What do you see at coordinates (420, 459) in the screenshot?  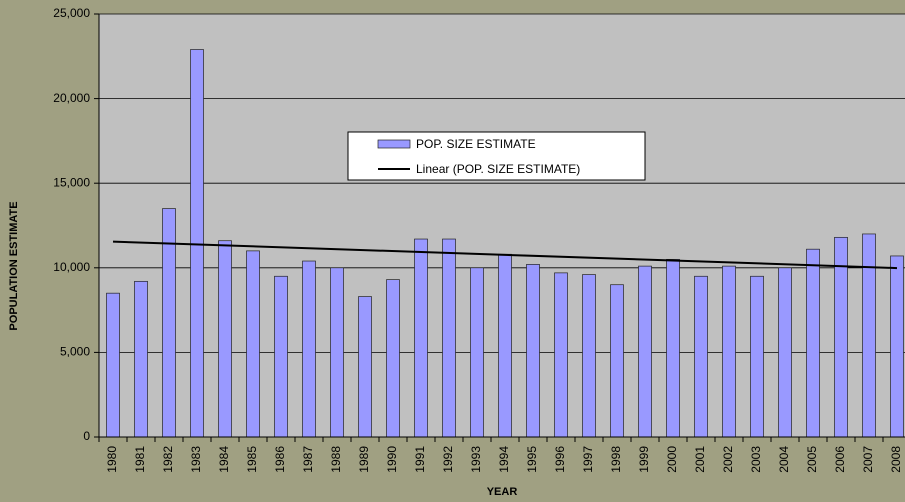 I see `x-tick-label: 1991` at bounding box center [420, 459].